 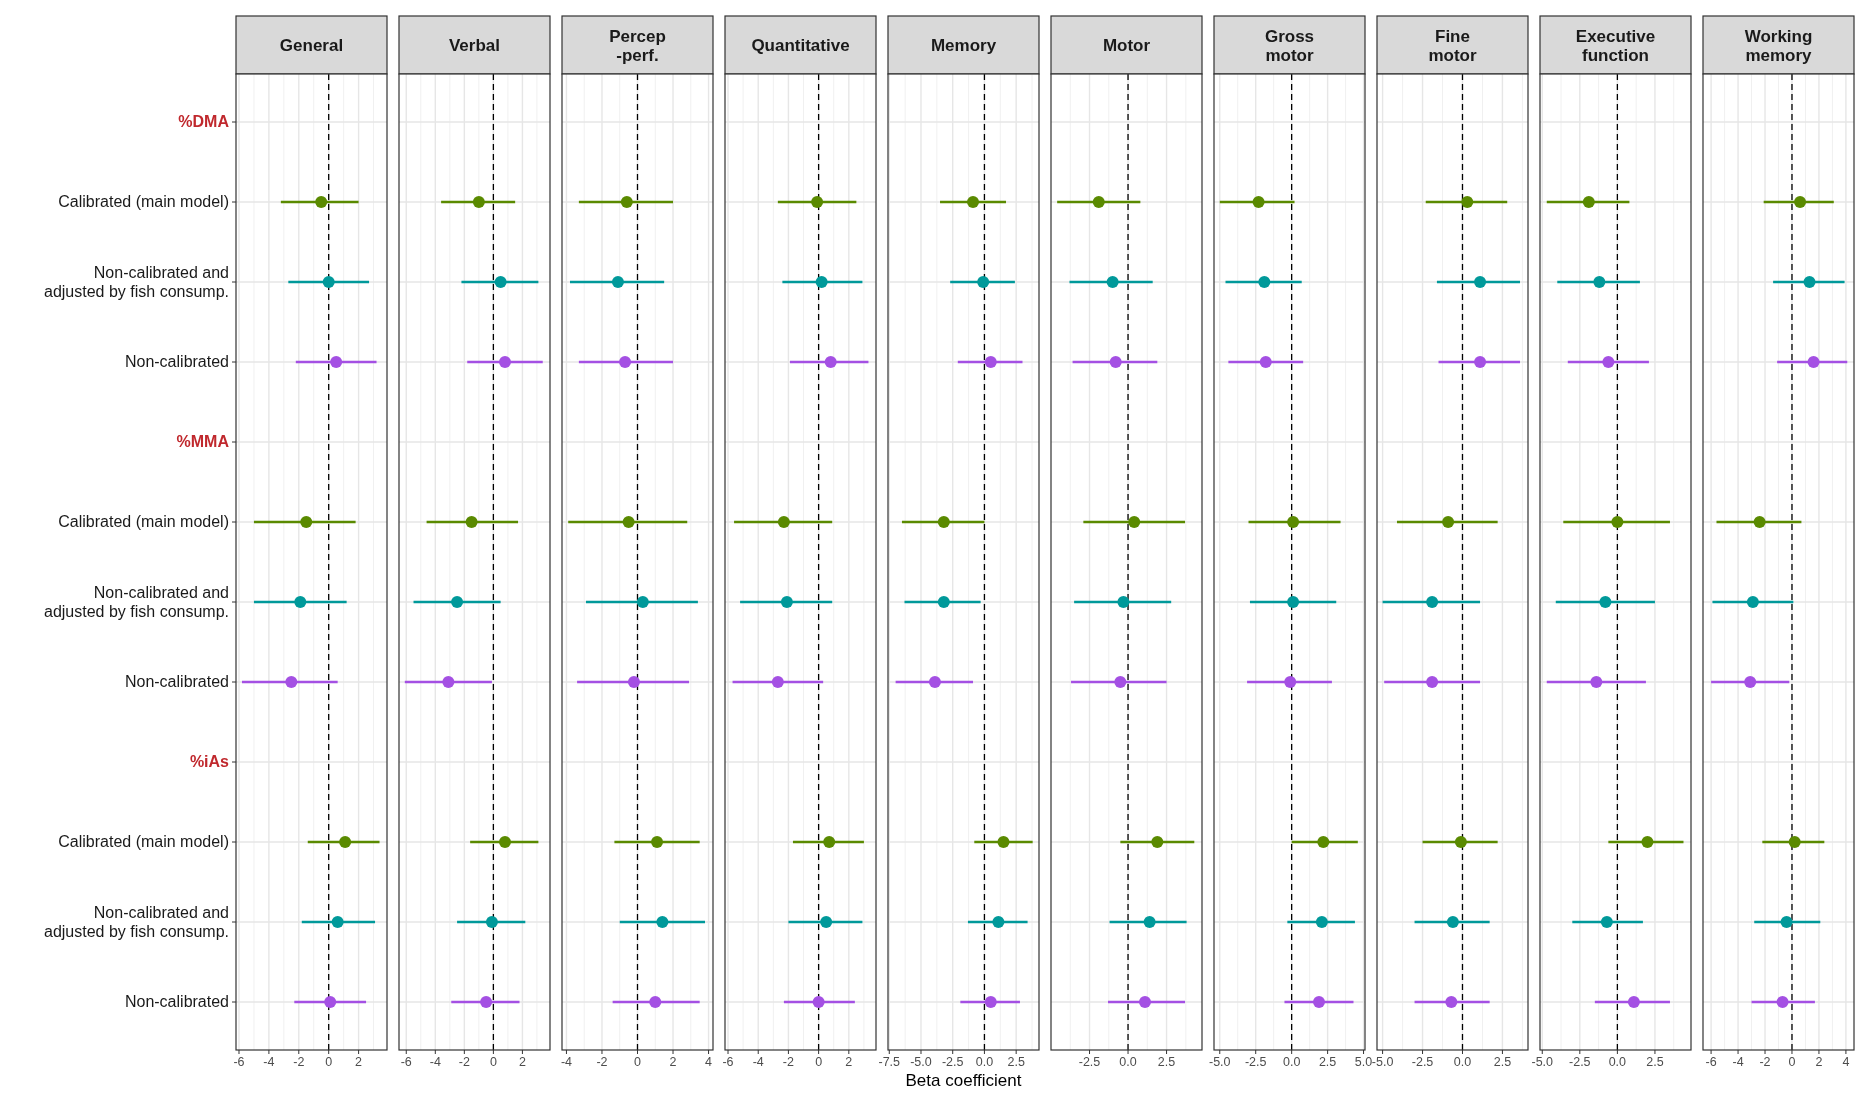 What do you see at coordinates (474, 45) in the screenshot?
I see `chart-title: Verbal` at bounding box center [474, 45].